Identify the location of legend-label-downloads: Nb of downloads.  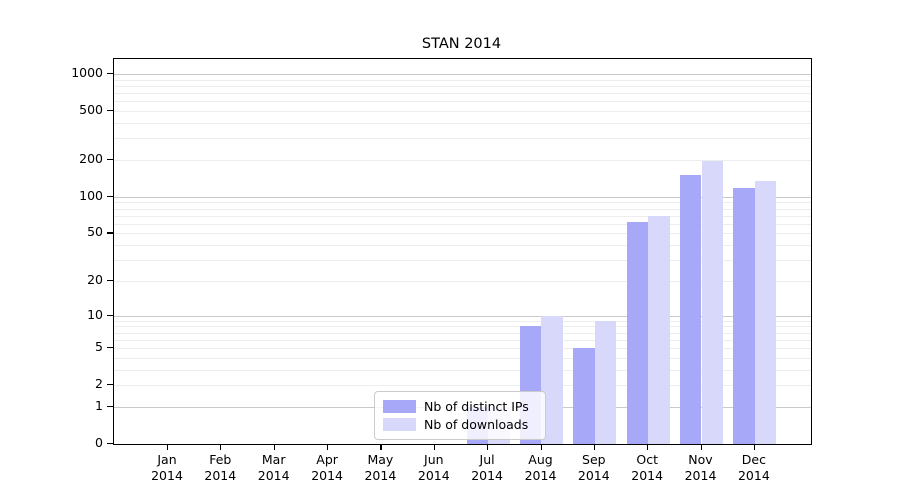
(476, 424).